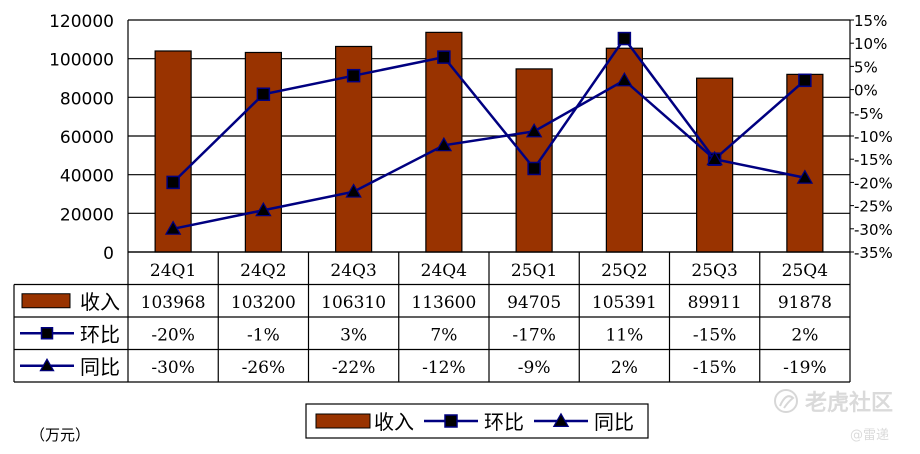 This screenshot has width=920, height=454. I want to click on legend: 收入 环比 同比, so click(477, 421).